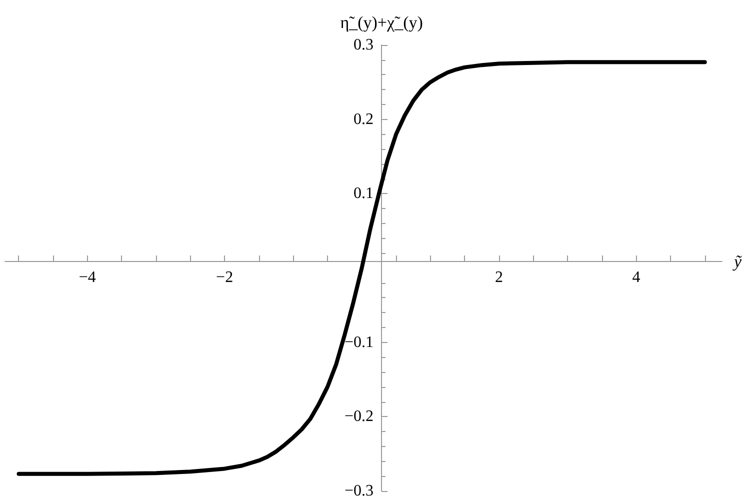 The width and height of the screenshot is (750, 502). What do you see at coordinates (359, 342) in the screenshot?
I see `y-tick-label: −0.1` at bounding box center [359, 342].